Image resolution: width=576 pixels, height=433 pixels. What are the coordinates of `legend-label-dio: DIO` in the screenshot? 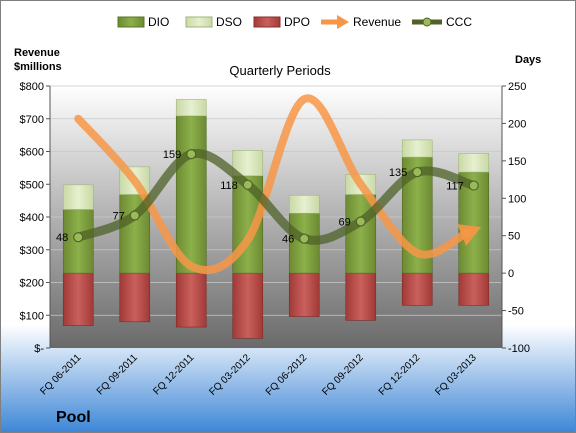 It's located at (158, 22).